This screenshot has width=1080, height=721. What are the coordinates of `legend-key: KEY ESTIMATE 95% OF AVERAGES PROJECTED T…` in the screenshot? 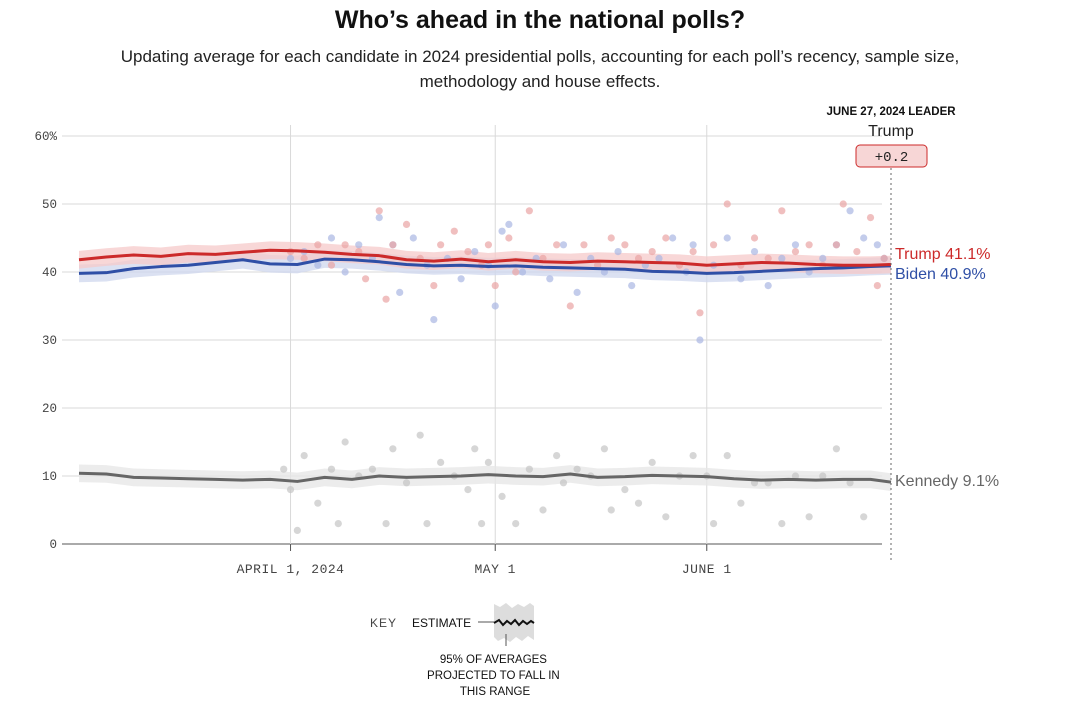 It's located at (466, 650).